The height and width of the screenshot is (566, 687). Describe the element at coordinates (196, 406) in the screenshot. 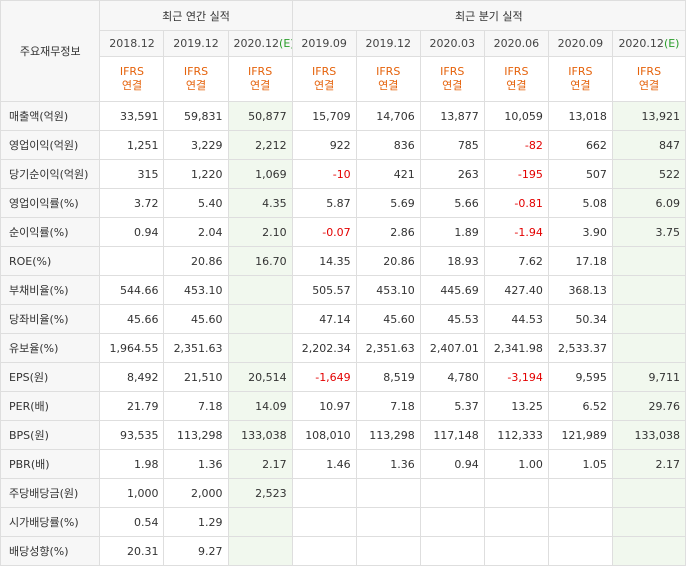

I see `value-cell: 7.18` at that location.